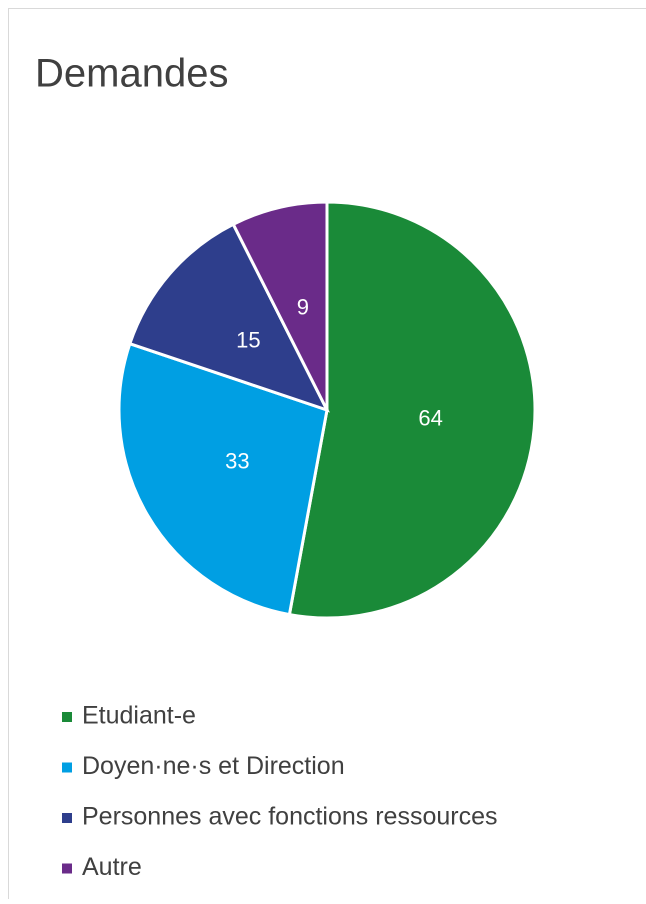 The height and width of the screenshot is (904, 646). Describe the element at coordinates (430, 417) in the screenshot. I see `data-label: 64` at that location.